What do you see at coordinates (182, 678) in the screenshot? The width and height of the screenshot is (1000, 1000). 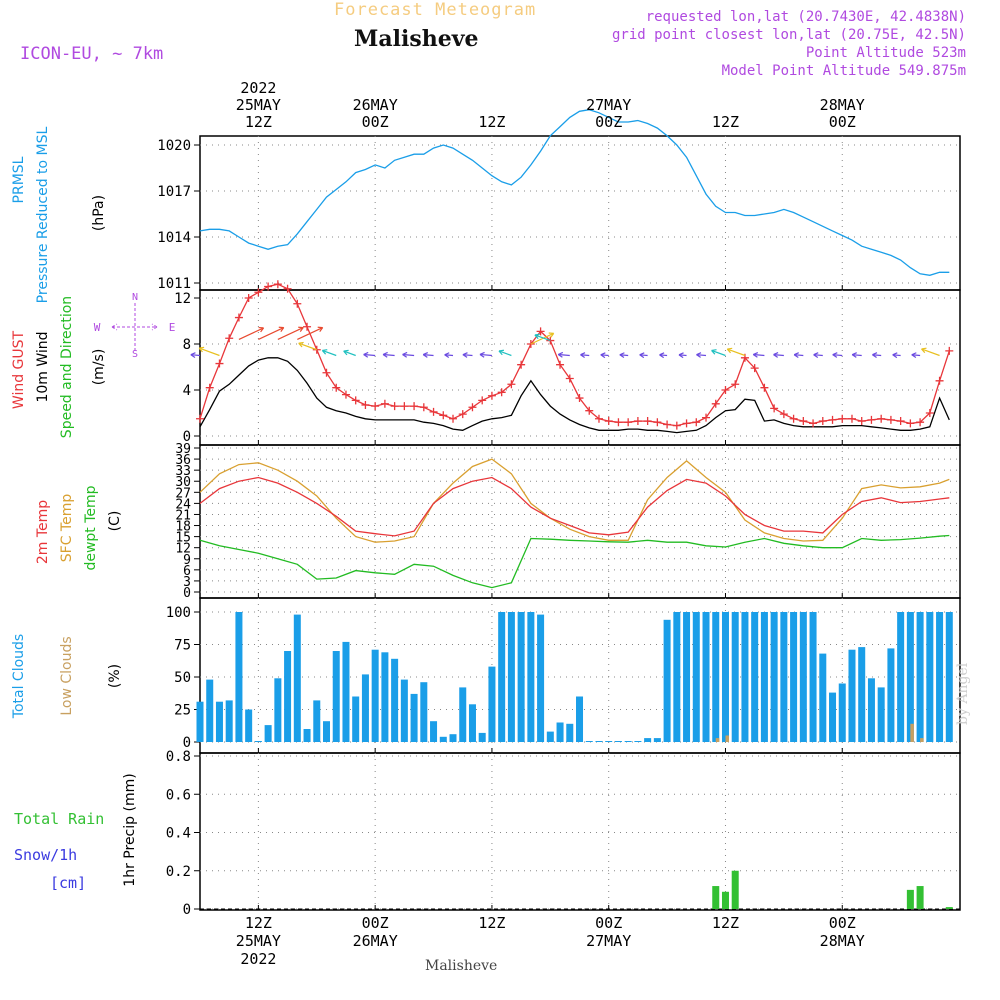 I see `y-tick-label: 50` at bounding box center [182, 678].